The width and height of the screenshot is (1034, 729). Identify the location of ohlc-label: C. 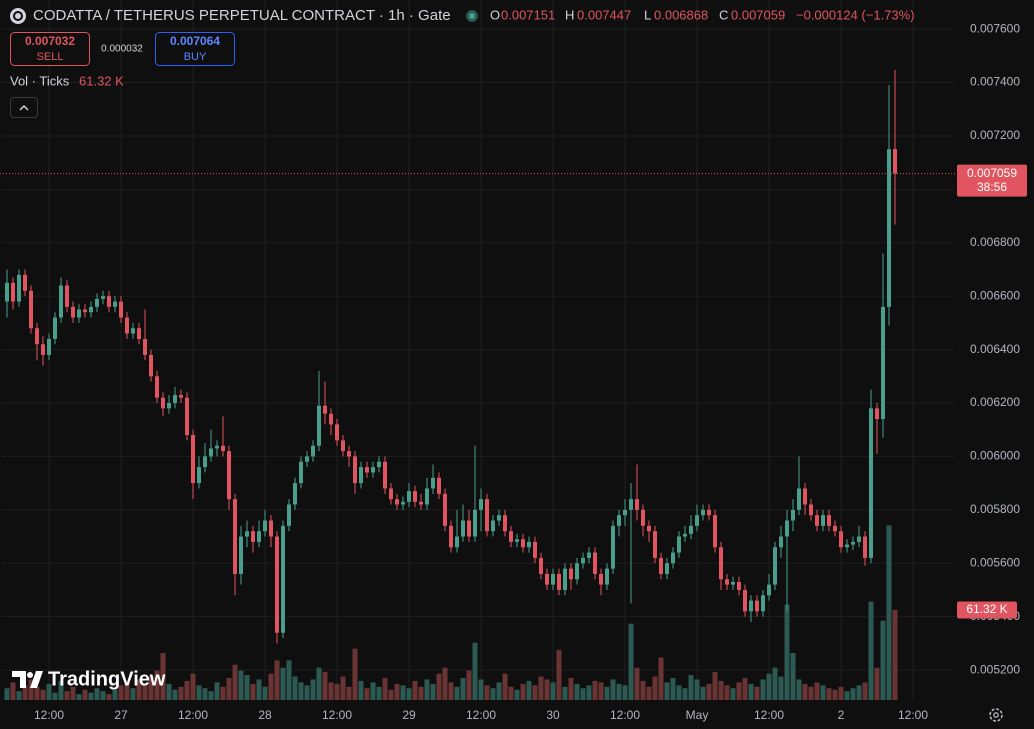
(723, 14).